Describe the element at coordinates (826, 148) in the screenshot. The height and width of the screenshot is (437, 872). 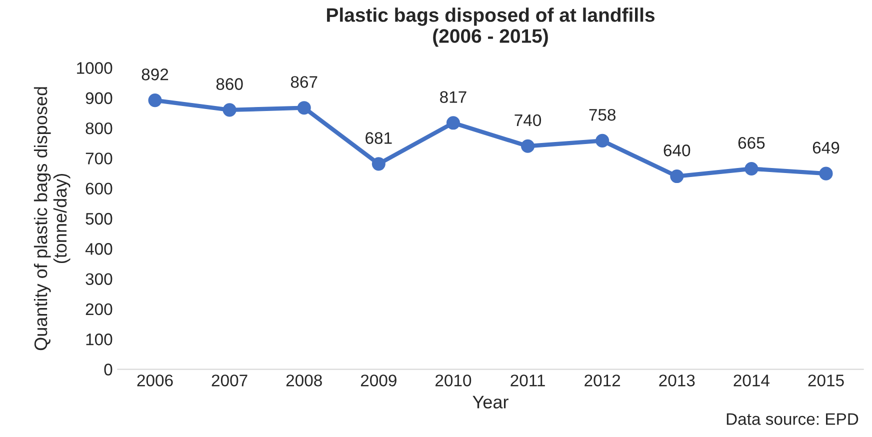
I see `data-label: 649` at that location.